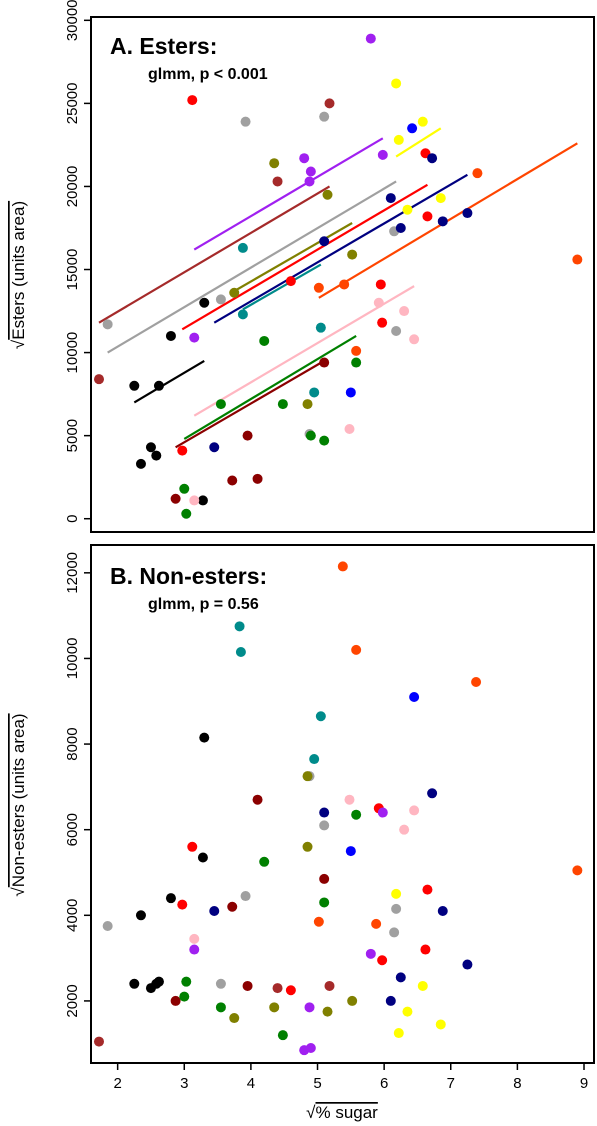  What do you see at coordinates (72, 915) in the screenshot?
I see `panel-b-y-tick-label: 4000` at bounding box center [72, 915].